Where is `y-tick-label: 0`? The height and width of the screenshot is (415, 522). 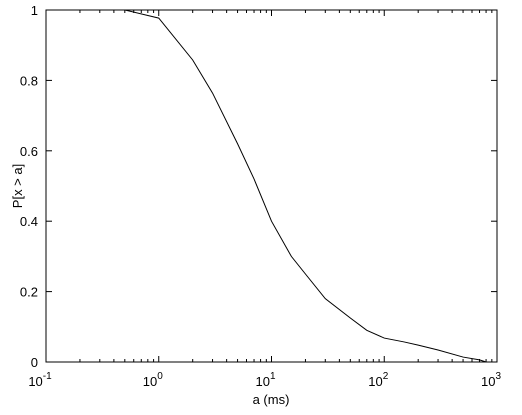 y-tick-label: 0 is located at coordinates (34, 362).